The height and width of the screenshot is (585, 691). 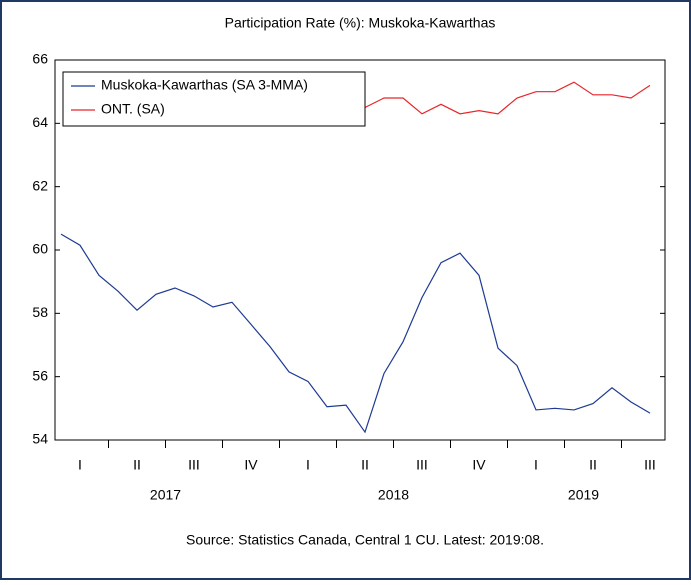 What do you see at coordinates (393, 495) in the screenshot?
I see `year-label: 2018` at bounding box center [393, 495].